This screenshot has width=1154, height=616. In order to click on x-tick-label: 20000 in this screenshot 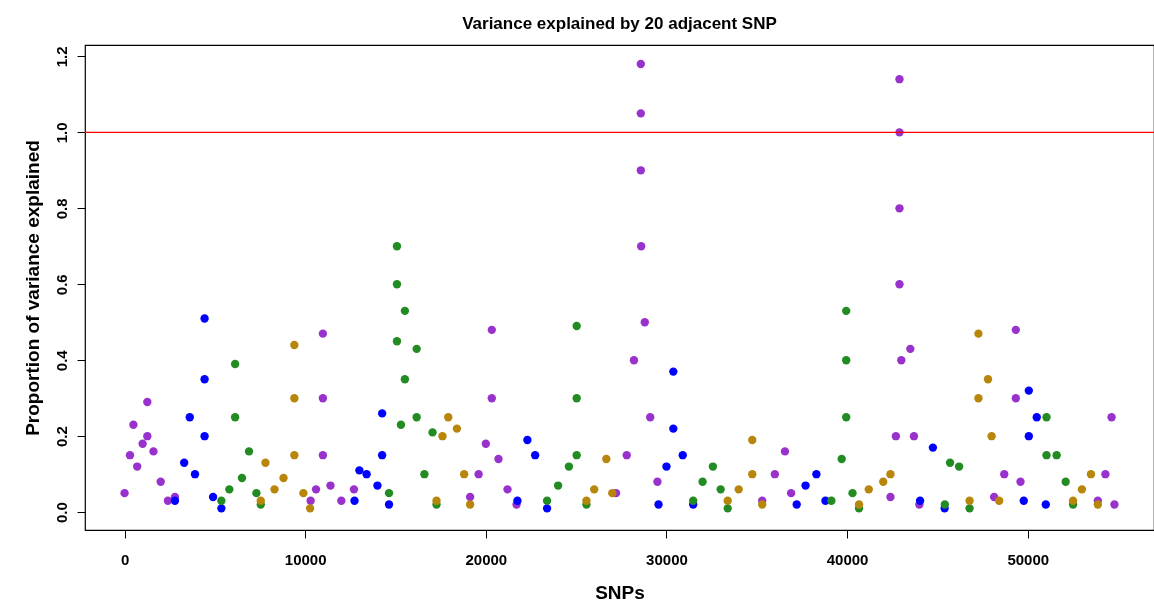, I will do `click(486, 559)`.